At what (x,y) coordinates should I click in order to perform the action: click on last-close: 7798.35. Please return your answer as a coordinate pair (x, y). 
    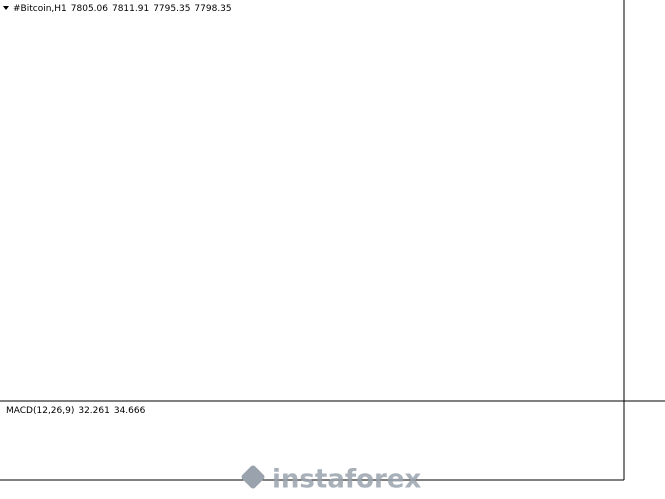
    Looking at the image, I should click on (212, 9).